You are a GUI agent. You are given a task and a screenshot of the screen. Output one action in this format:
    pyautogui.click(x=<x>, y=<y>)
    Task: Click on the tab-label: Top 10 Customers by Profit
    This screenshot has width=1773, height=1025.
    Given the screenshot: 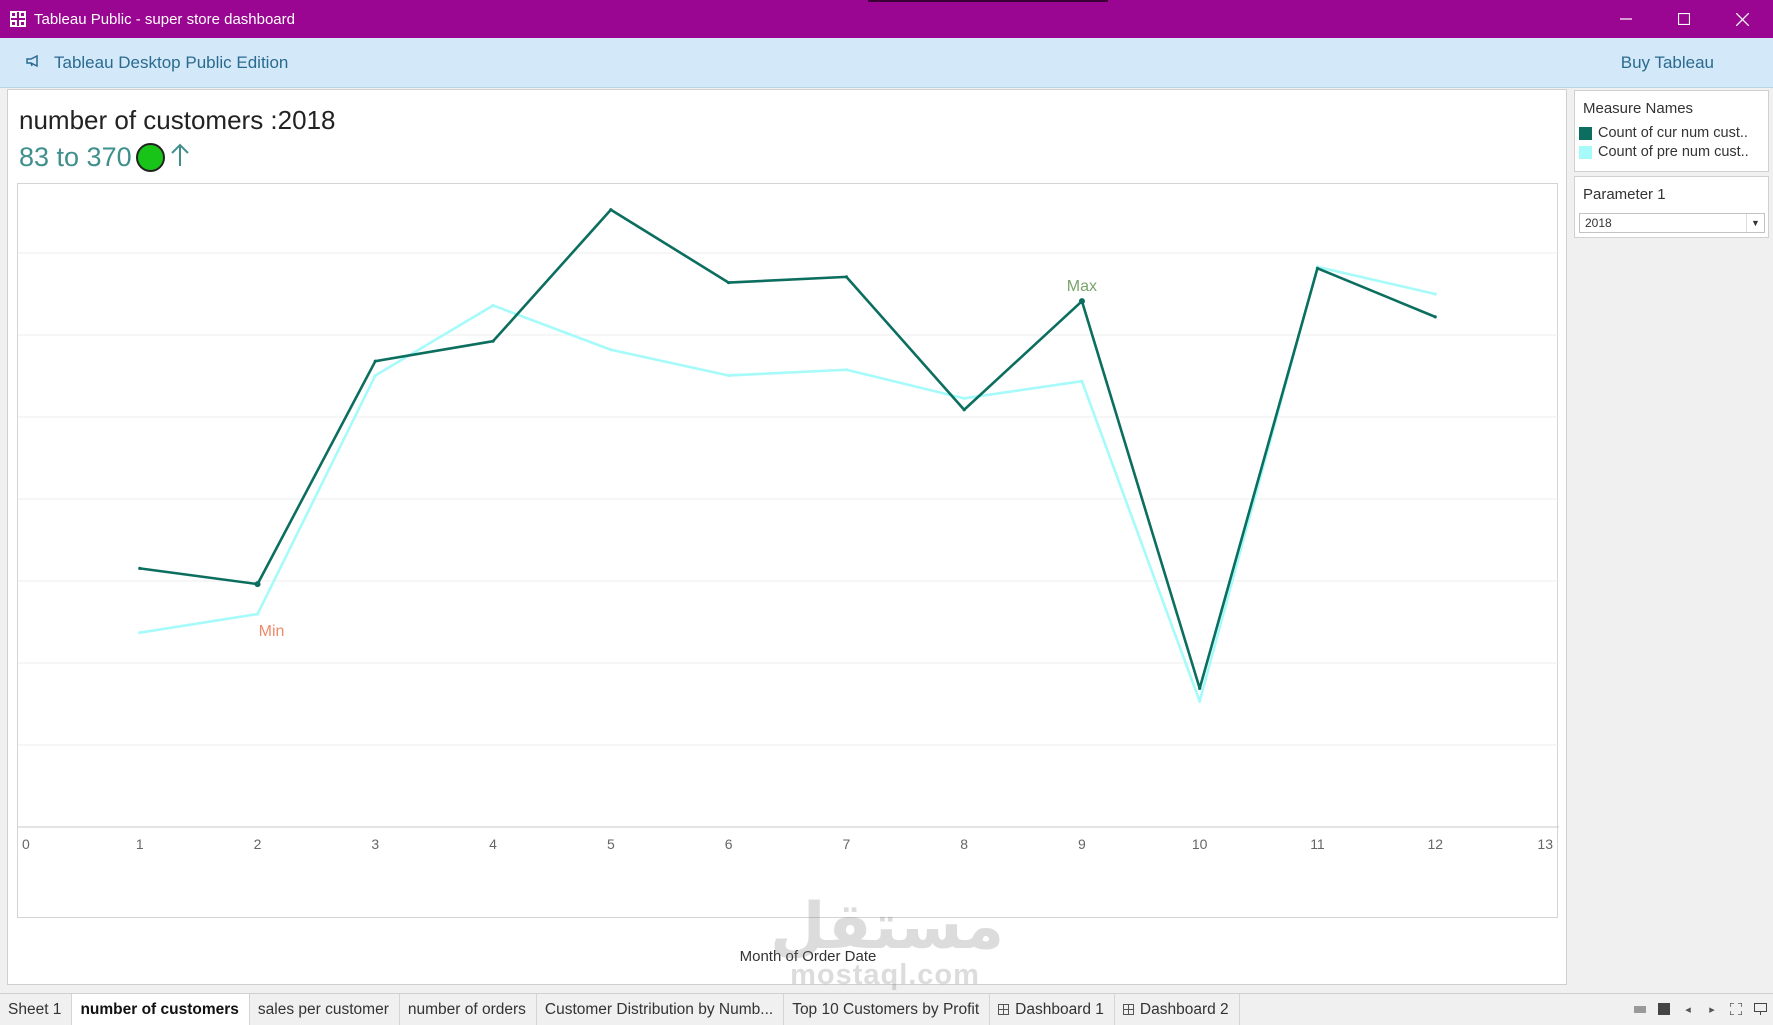 What is the action you would take?
    pyautogui.click(x=886, y=1009)
    